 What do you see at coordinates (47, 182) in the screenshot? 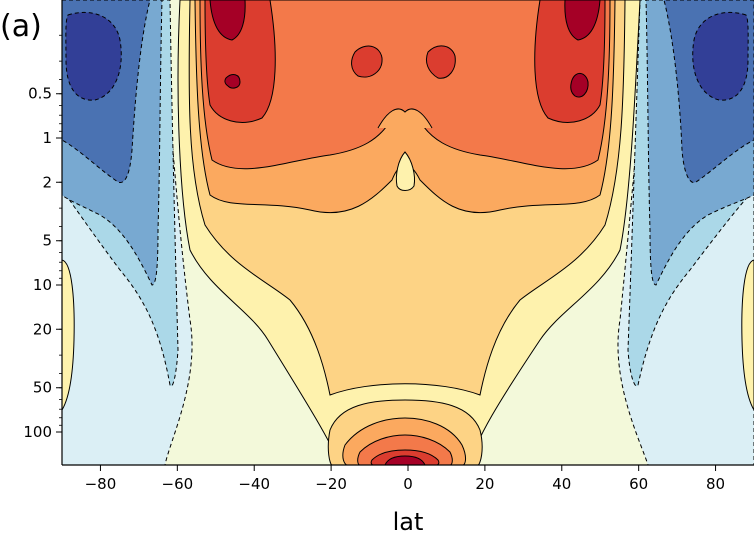
I see `y-tick-label: 2` at bounding box center [47, 182].